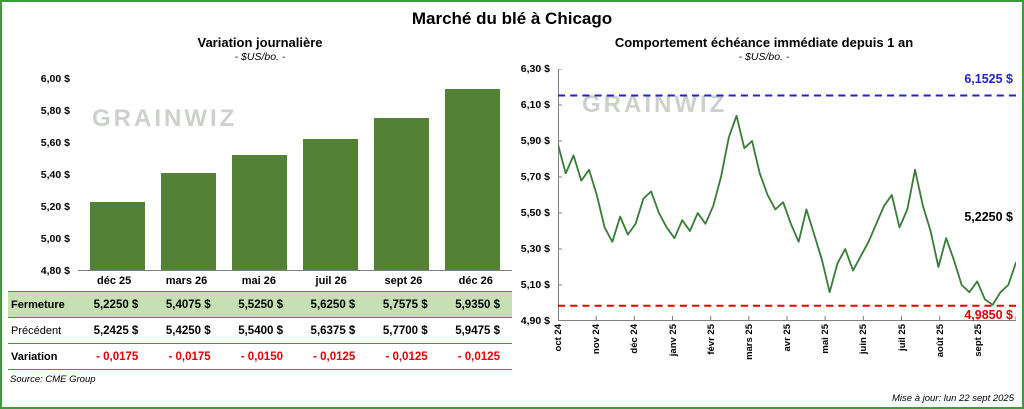  What do you see at coordinates (403, 281) in the screenshot?
I see `bar-category-label: sept 26` at bounding box center [403, 281].